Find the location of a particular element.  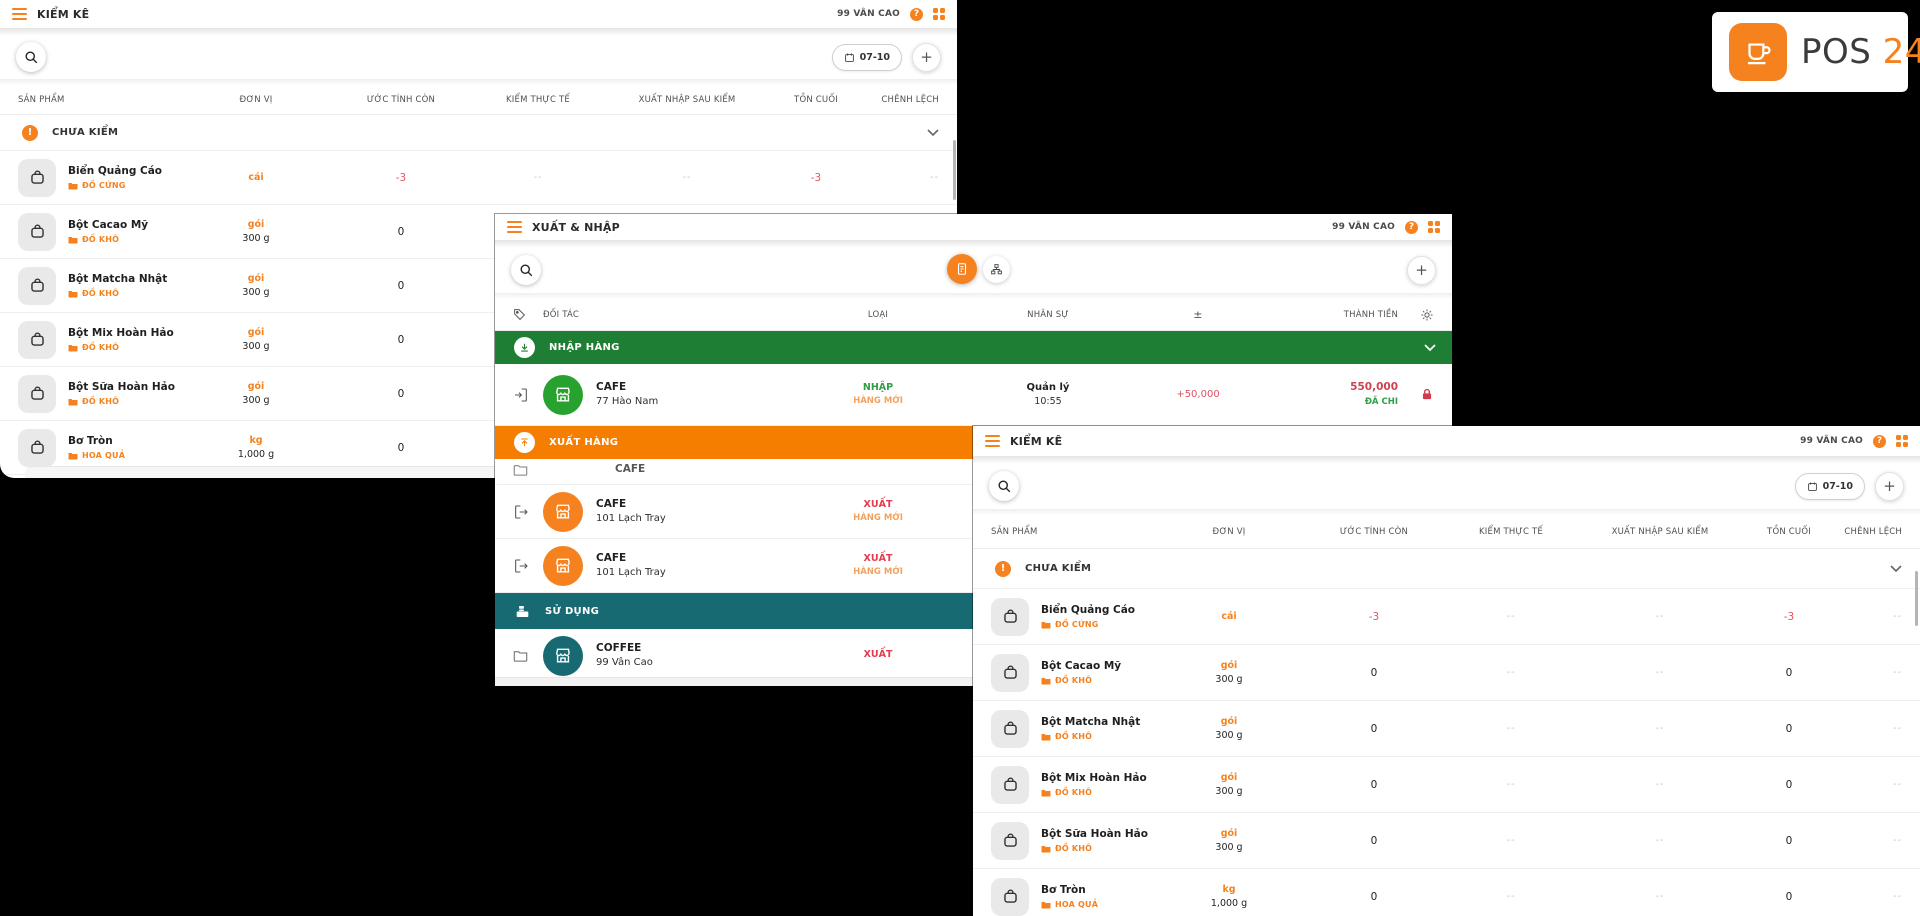

table-row: Bột Sữa Hoàn Hảo ĐỒ KHÔ gói 300 g 0 is located at coordinates (478, 394).